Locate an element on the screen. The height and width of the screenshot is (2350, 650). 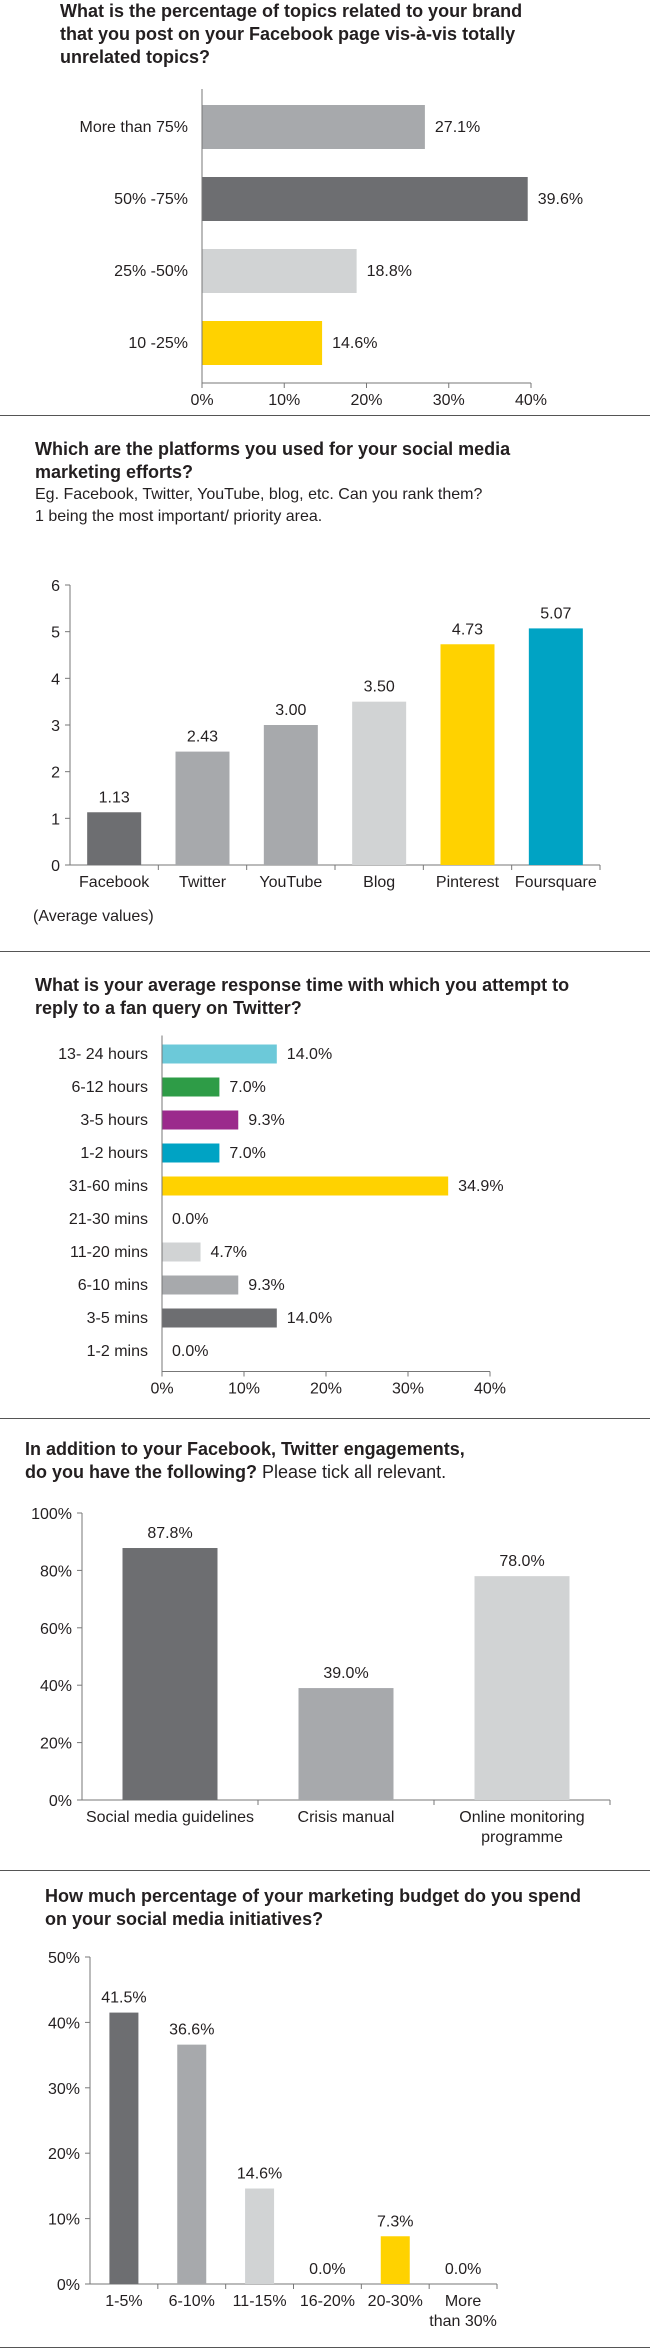
x-tick-label: 30% is located at coordinates (408, 1389).